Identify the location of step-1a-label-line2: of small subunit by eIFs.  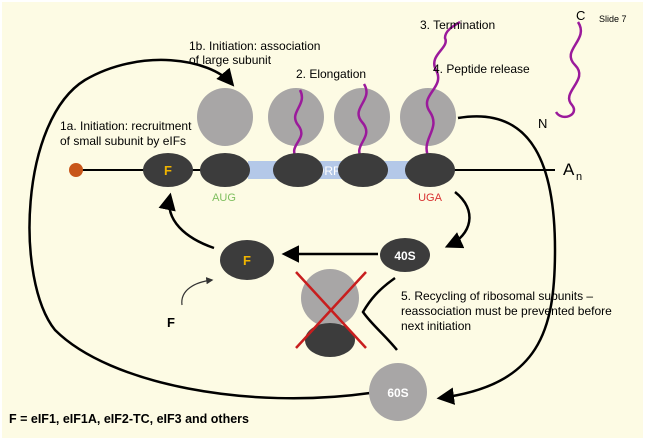
(123, 141).